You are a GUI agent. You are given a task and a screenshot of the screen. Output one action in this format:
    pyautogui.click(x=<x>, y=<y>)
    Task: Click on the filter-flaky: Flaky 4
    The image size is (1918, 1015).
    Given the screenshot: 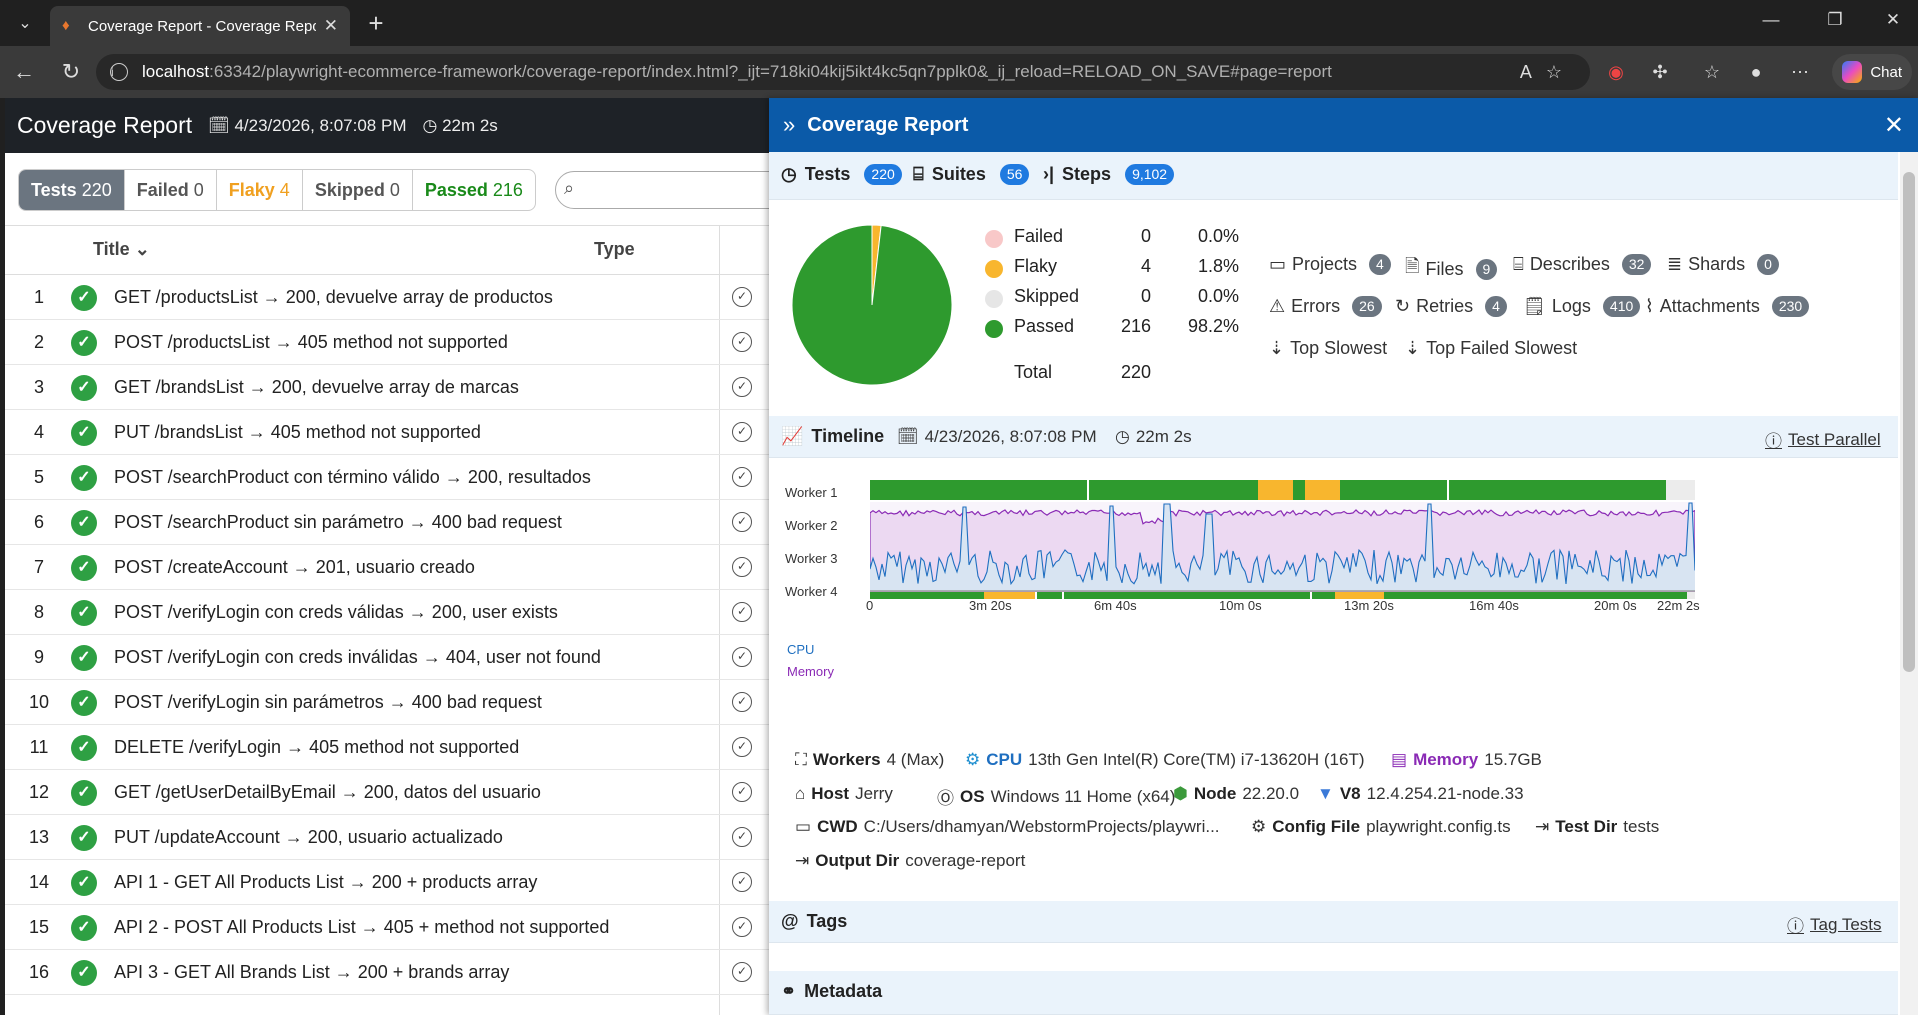 What is the action you would take?
    pyautogui.click(x=260, y=190)
    